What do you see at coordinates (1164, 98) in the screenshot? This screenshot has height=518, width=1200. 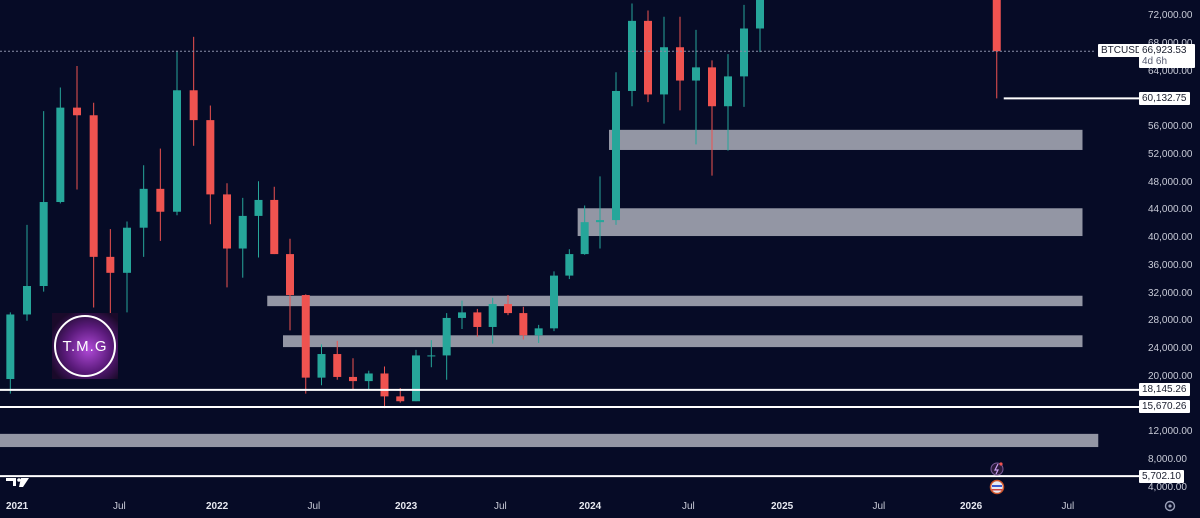 I see `level-price-label: 60,132.75` at bounding box center [1164, 98].